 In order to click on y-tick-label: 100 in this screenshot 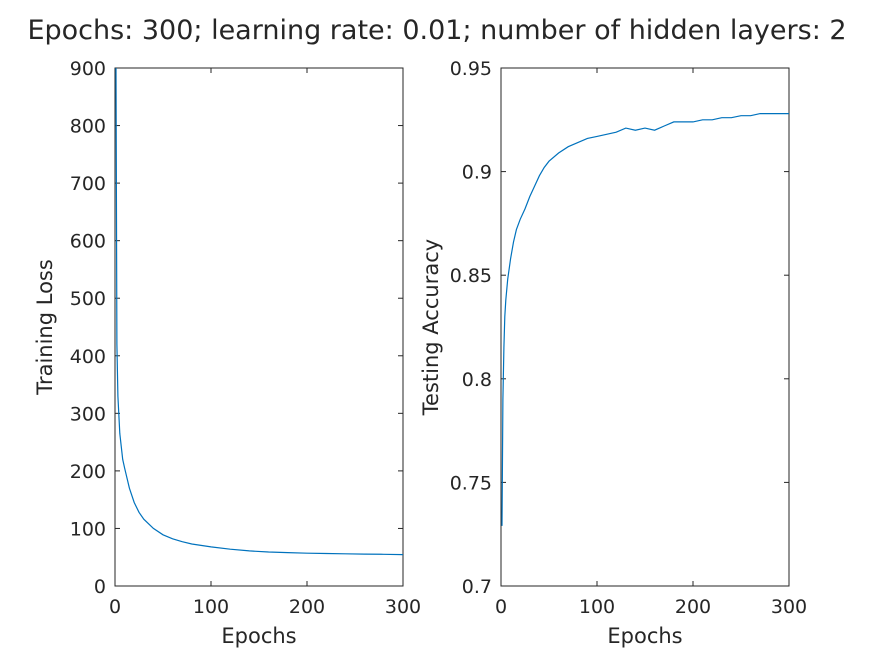, I will do `click(88, 529)`.